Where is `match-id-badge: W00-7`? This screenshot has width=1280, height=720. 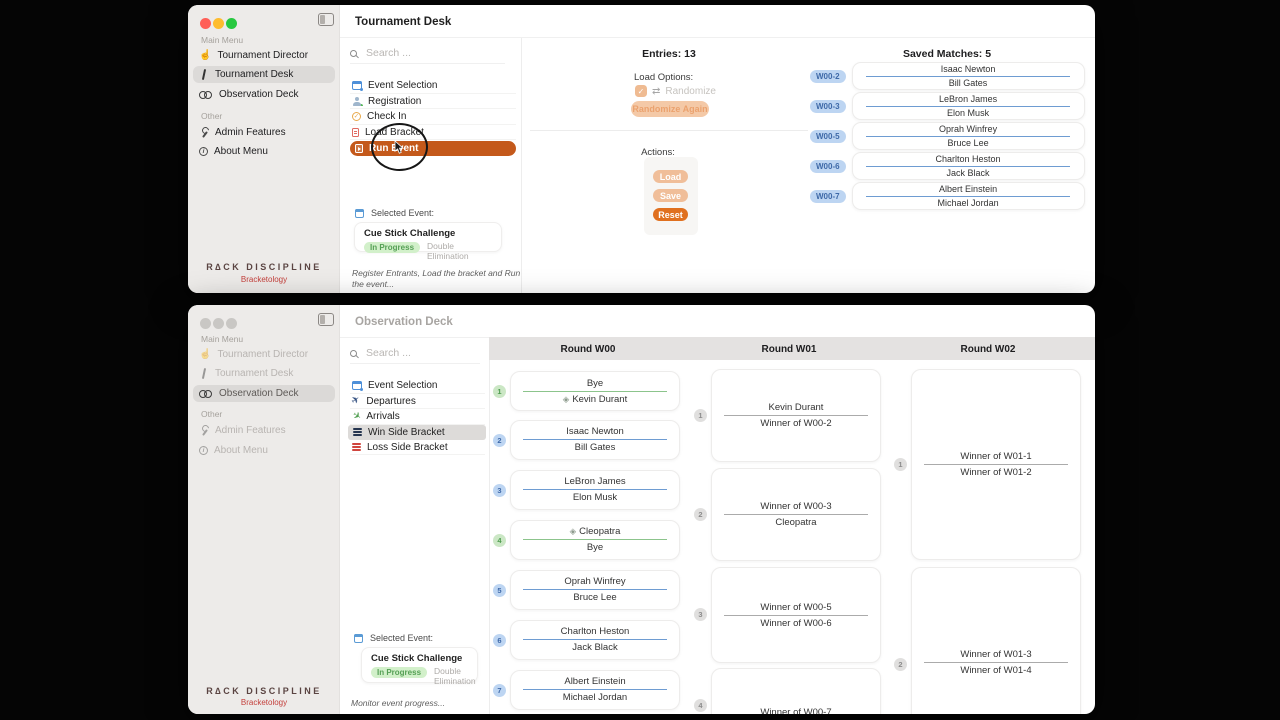 match-id-badge: W00-7 is located at coordinates (828, 196).